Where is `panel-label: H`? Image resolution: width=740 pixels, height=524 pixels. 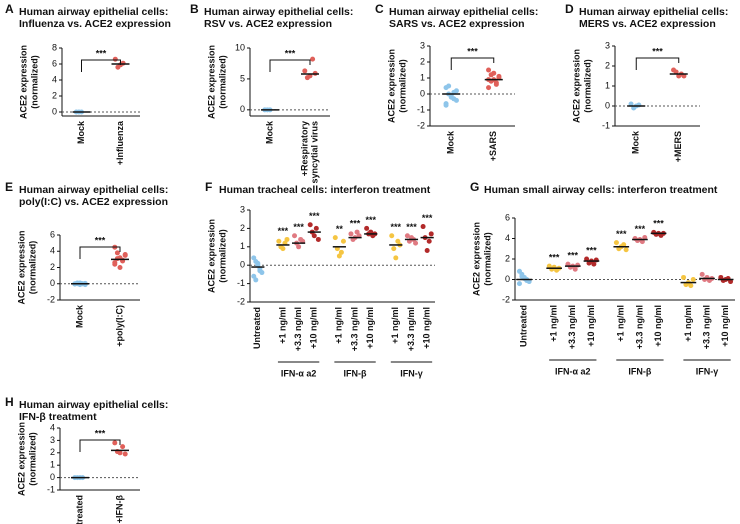 panel-label: H is located at coordinates (9, 402).